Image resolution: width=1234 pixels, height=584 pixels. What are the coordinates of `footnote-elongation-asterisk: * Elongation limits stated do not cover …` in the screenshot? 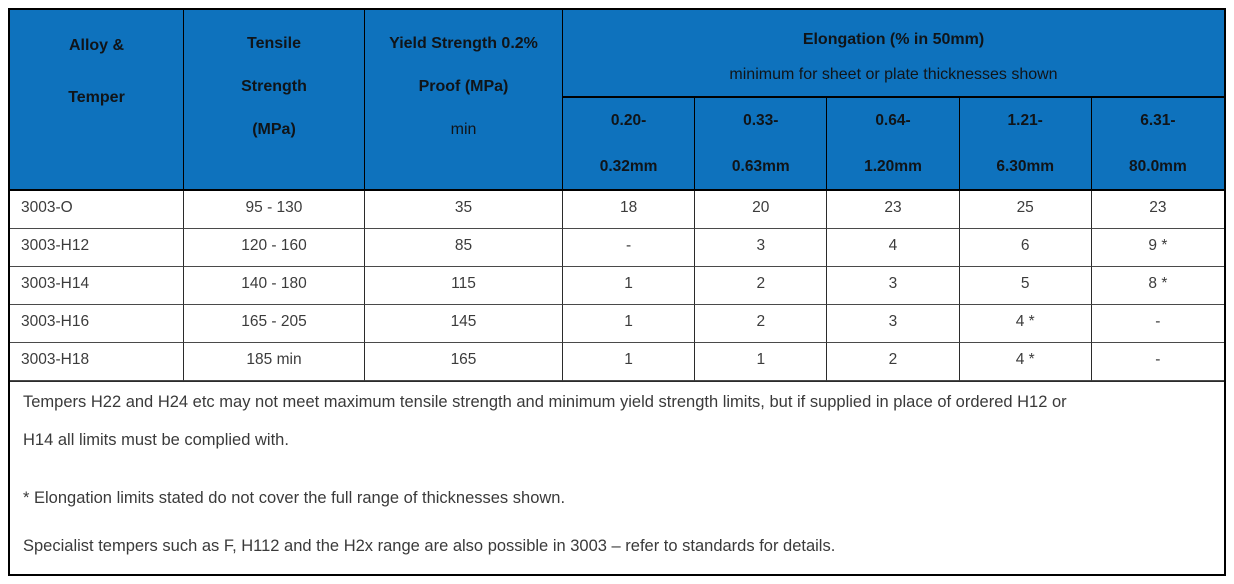 It's located at (294, 498).